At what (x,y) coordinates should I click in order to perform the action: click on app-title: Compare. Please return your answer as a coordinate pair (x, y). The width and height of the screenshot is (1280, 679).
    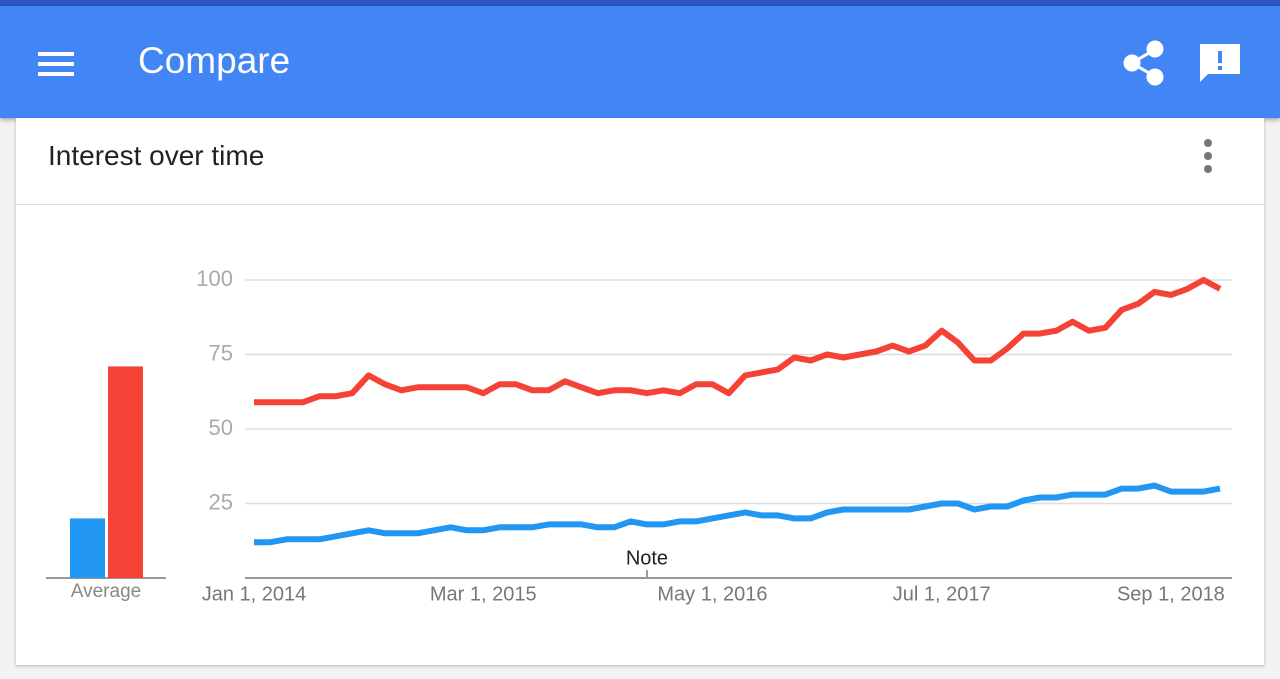
    Looking at the image, I should click on (214, 60).